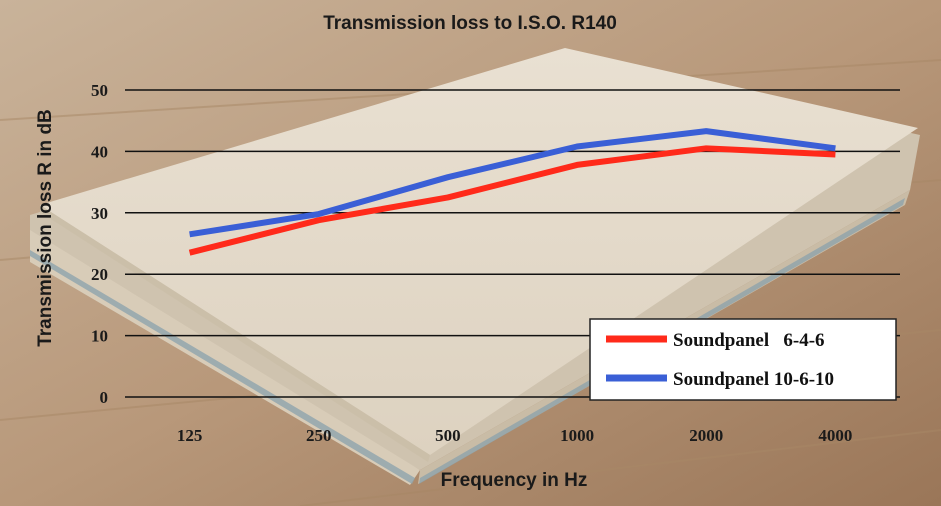  What do you see at coordinates (99, 90) in the screenshot?
I see `y-tick-label: 50` at bounding box center [99, 90].